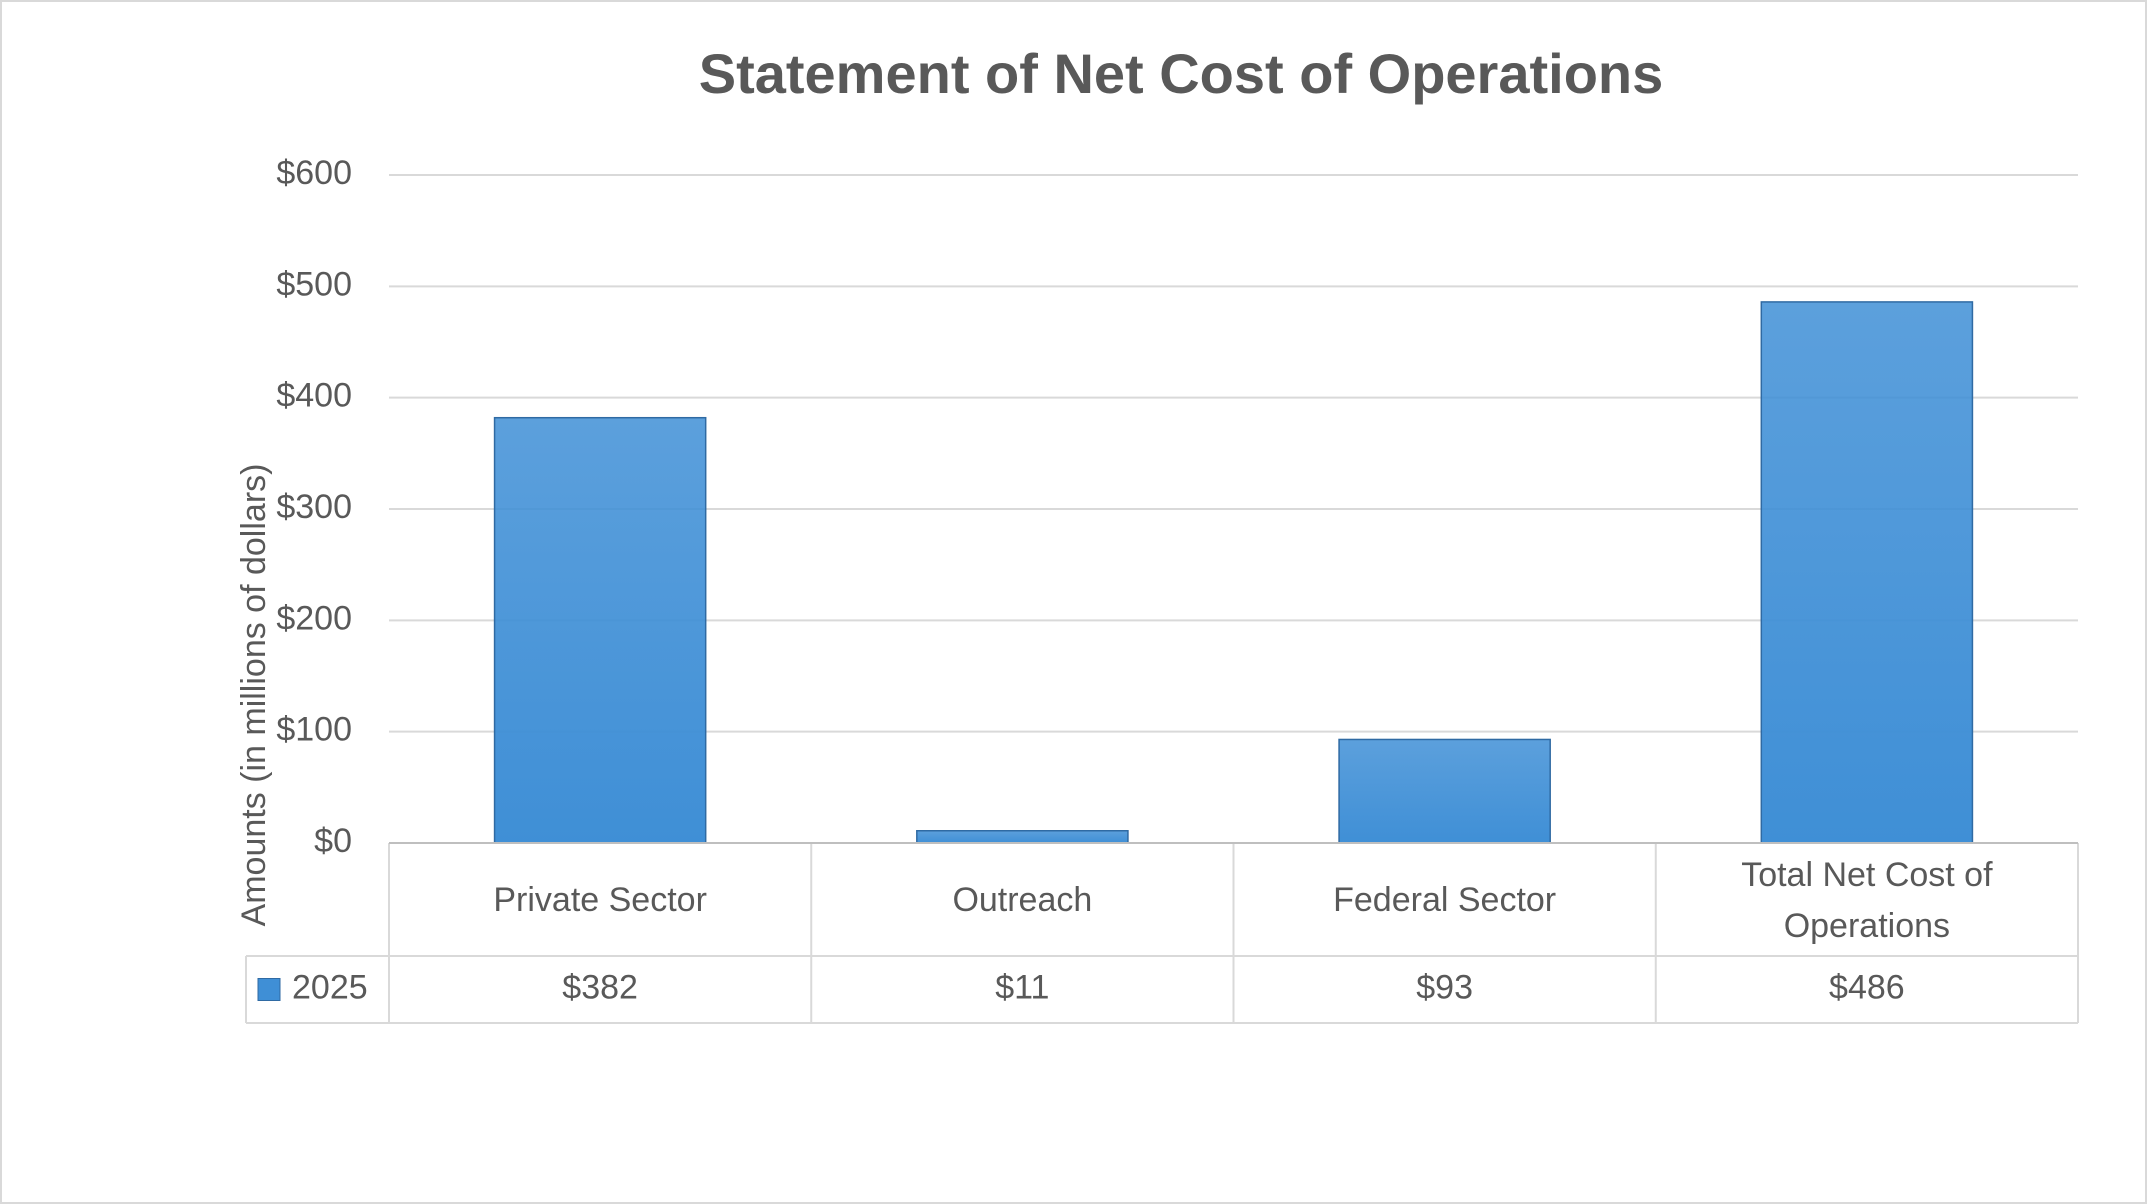 Image resolution: width=2147 pixels, height=1204 pixels. I want to click on y-tick-label: $100, so click(314, 730).